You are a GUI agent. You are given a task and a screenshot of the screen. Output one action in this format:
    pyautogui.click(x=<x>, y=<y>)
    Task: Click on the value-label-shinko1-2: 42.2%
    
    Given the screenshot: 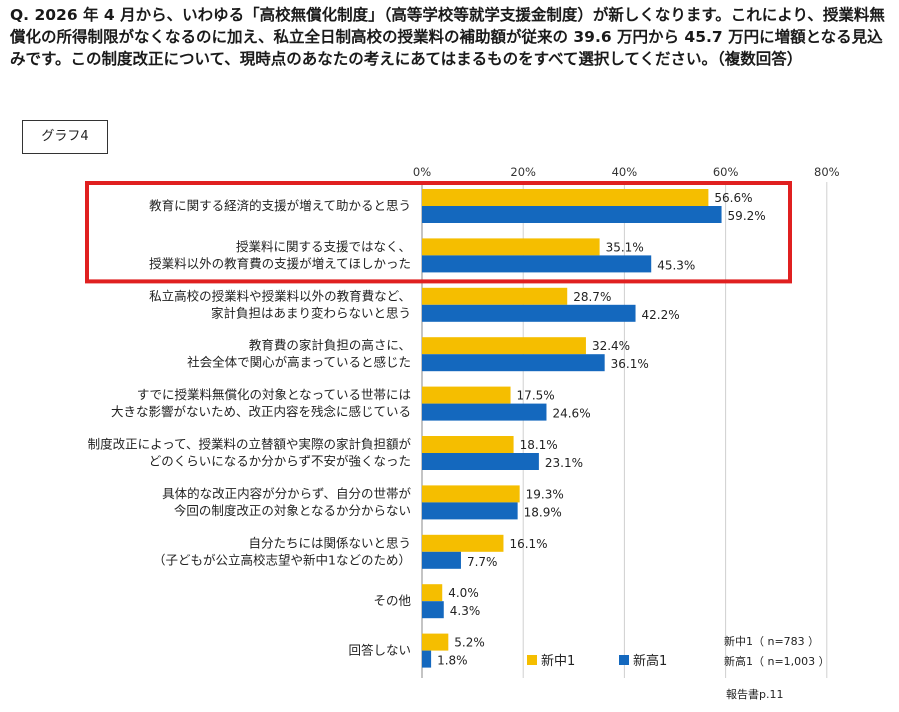 What is the action you would take?
    pyautogui.click(x=661, y=315)
    